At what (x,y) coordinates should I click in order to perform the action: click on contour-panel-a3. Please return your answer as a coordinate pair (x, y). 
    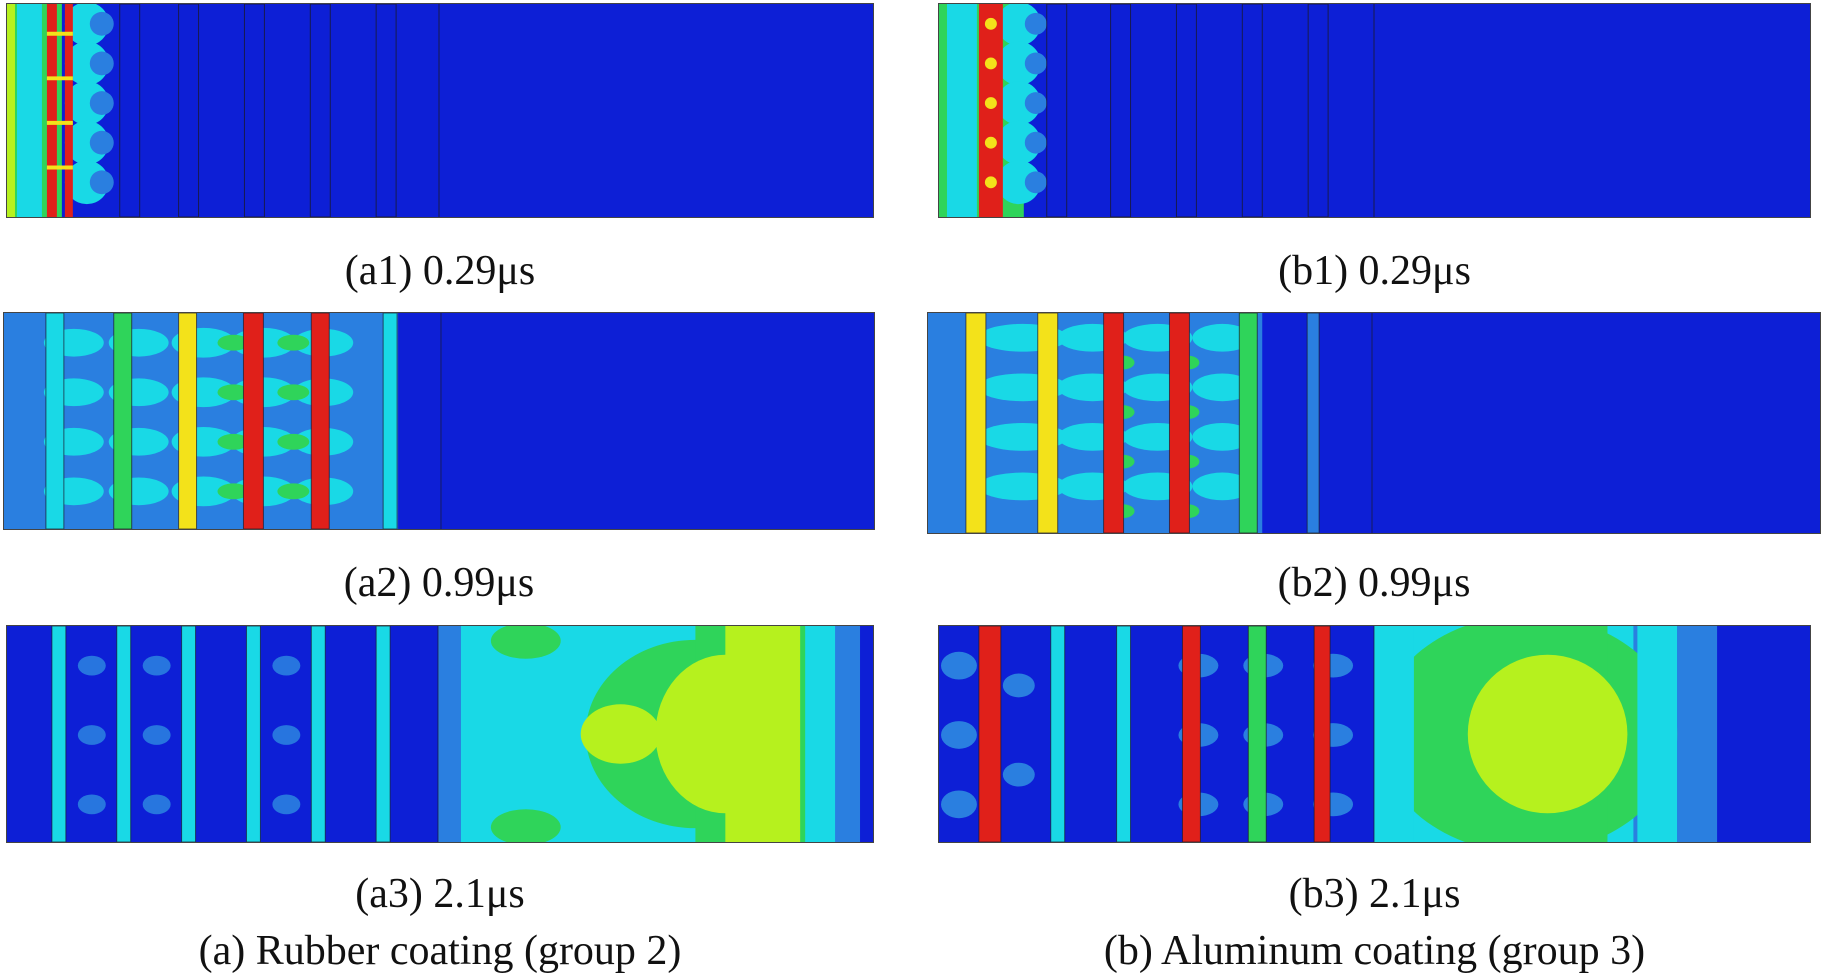
    Looking at the image, I should click on (440, 734).